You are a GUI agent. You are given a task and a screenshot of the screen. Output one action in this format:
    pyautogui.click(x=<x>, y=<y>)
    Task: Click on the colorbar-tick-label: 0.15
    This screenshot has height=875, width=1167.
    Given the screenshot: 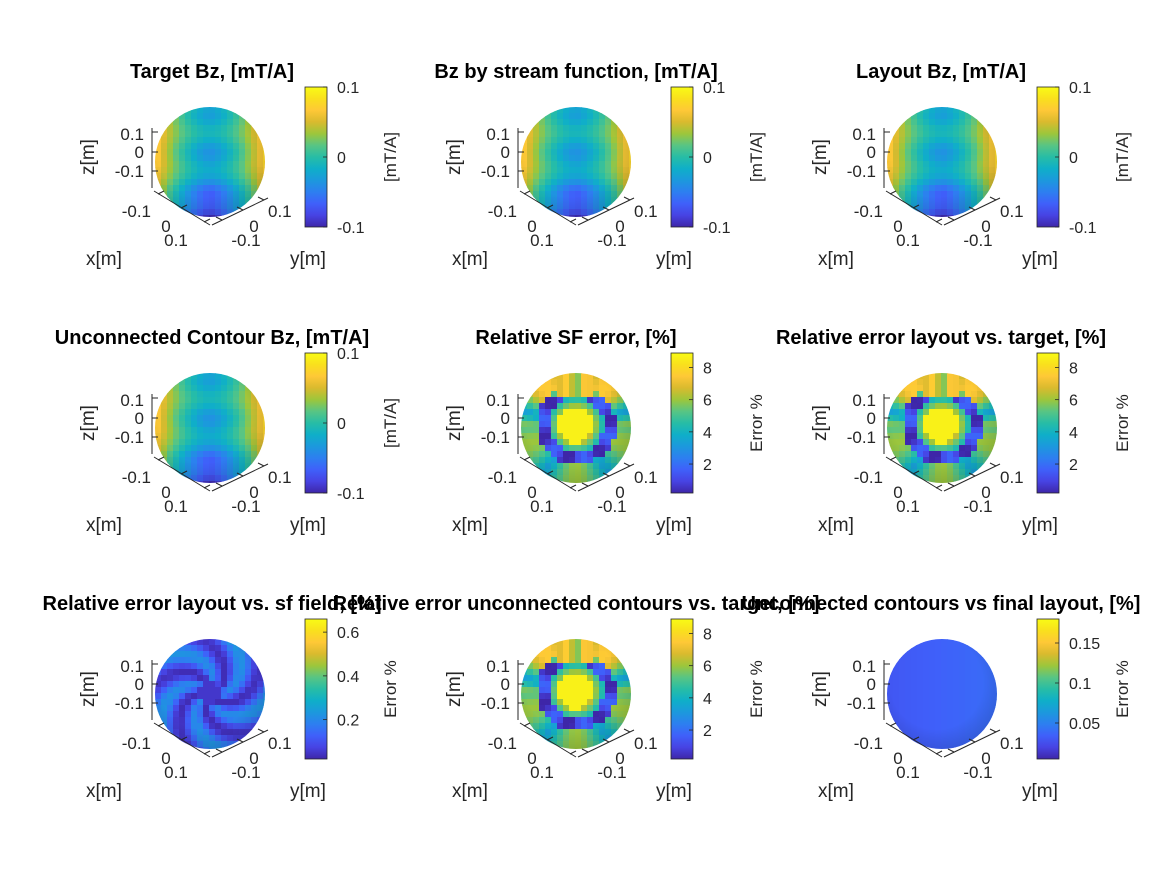 What is the action you would take?
    pyautogui.click(x=1084, y=644)
    